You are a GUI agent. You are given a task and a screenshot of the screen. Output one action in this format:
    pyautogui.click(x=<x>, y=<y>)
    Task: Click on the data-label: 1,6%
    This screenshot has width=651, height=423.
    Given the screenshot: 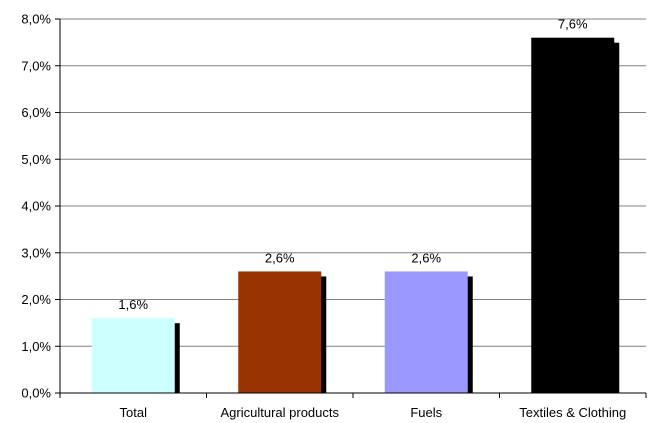 What is the action you would take?
    pyautogui.click(x=133, y=304)
    